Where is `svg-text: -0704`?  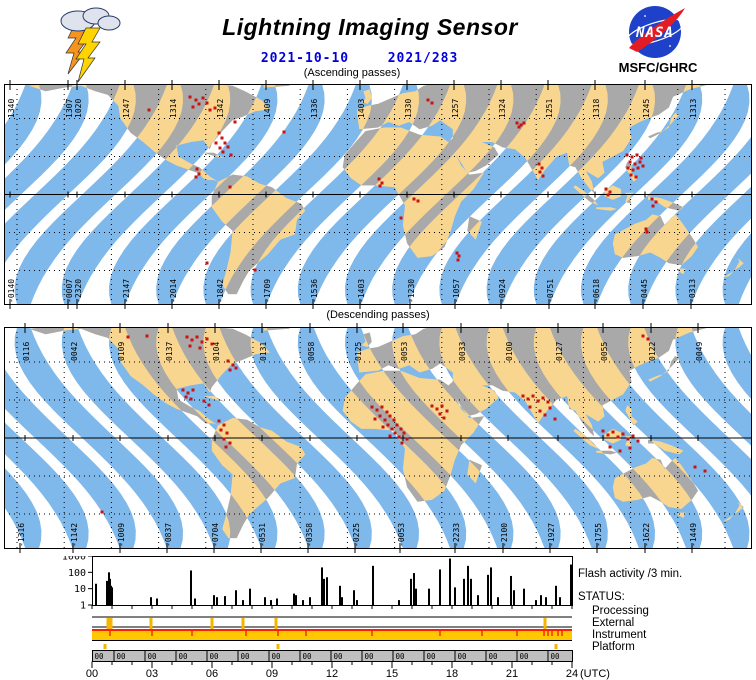 svg-text: -0704 is located at coordinates (215, 535).